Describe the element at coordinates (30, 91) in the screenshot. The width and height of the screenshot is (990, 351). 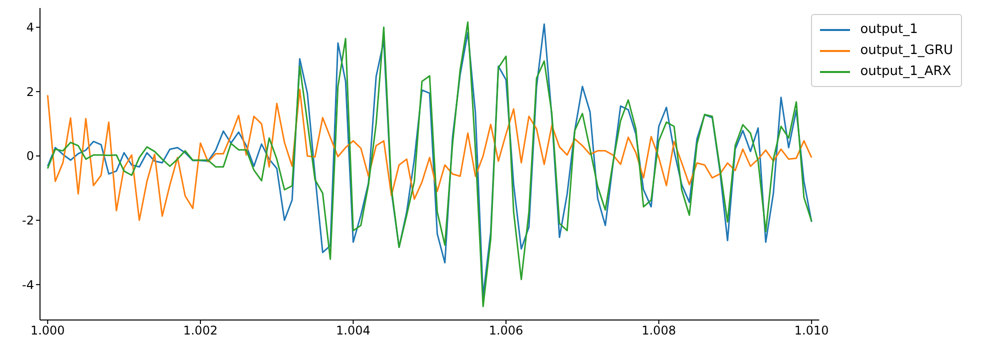
I see `y-tick-label: 2` at that location.